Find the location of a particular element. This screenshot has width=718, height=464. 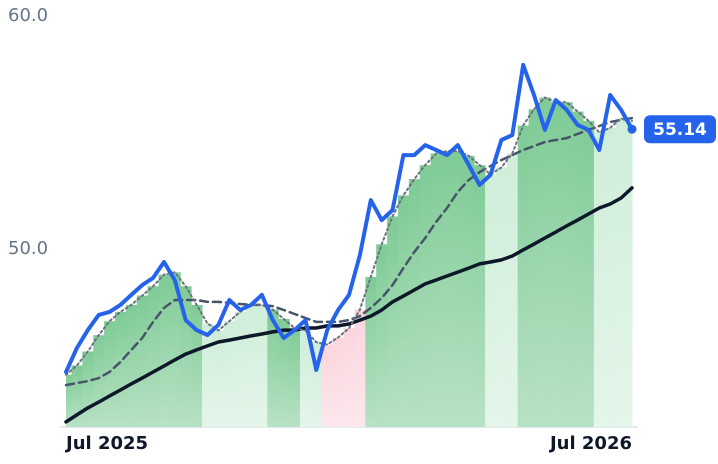

value-badge is located at coordinates (680, 129).